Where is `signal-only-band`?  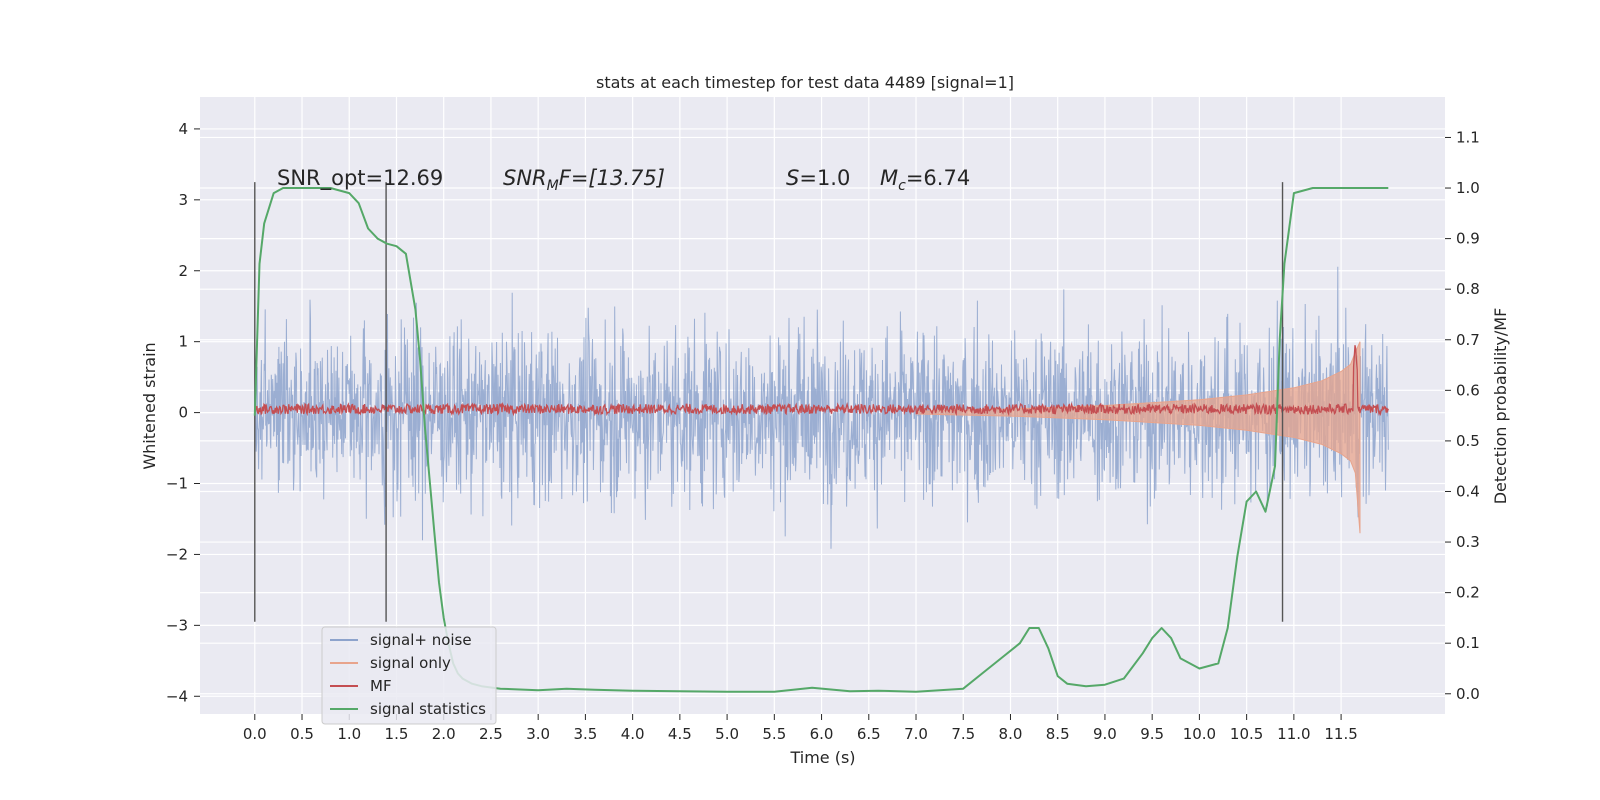 signal-only-band is located at coordinates (1138, 437).